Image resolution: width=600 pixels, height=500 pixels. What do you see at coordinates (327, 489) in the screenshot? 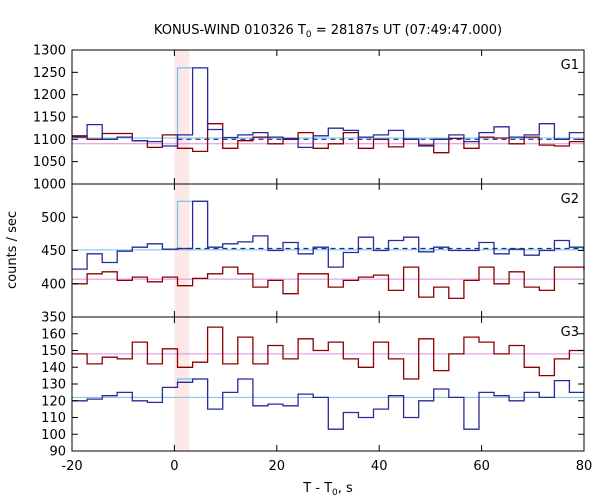
I see `x-axis-title: T - T0, s` at bounding box center [327, 489].